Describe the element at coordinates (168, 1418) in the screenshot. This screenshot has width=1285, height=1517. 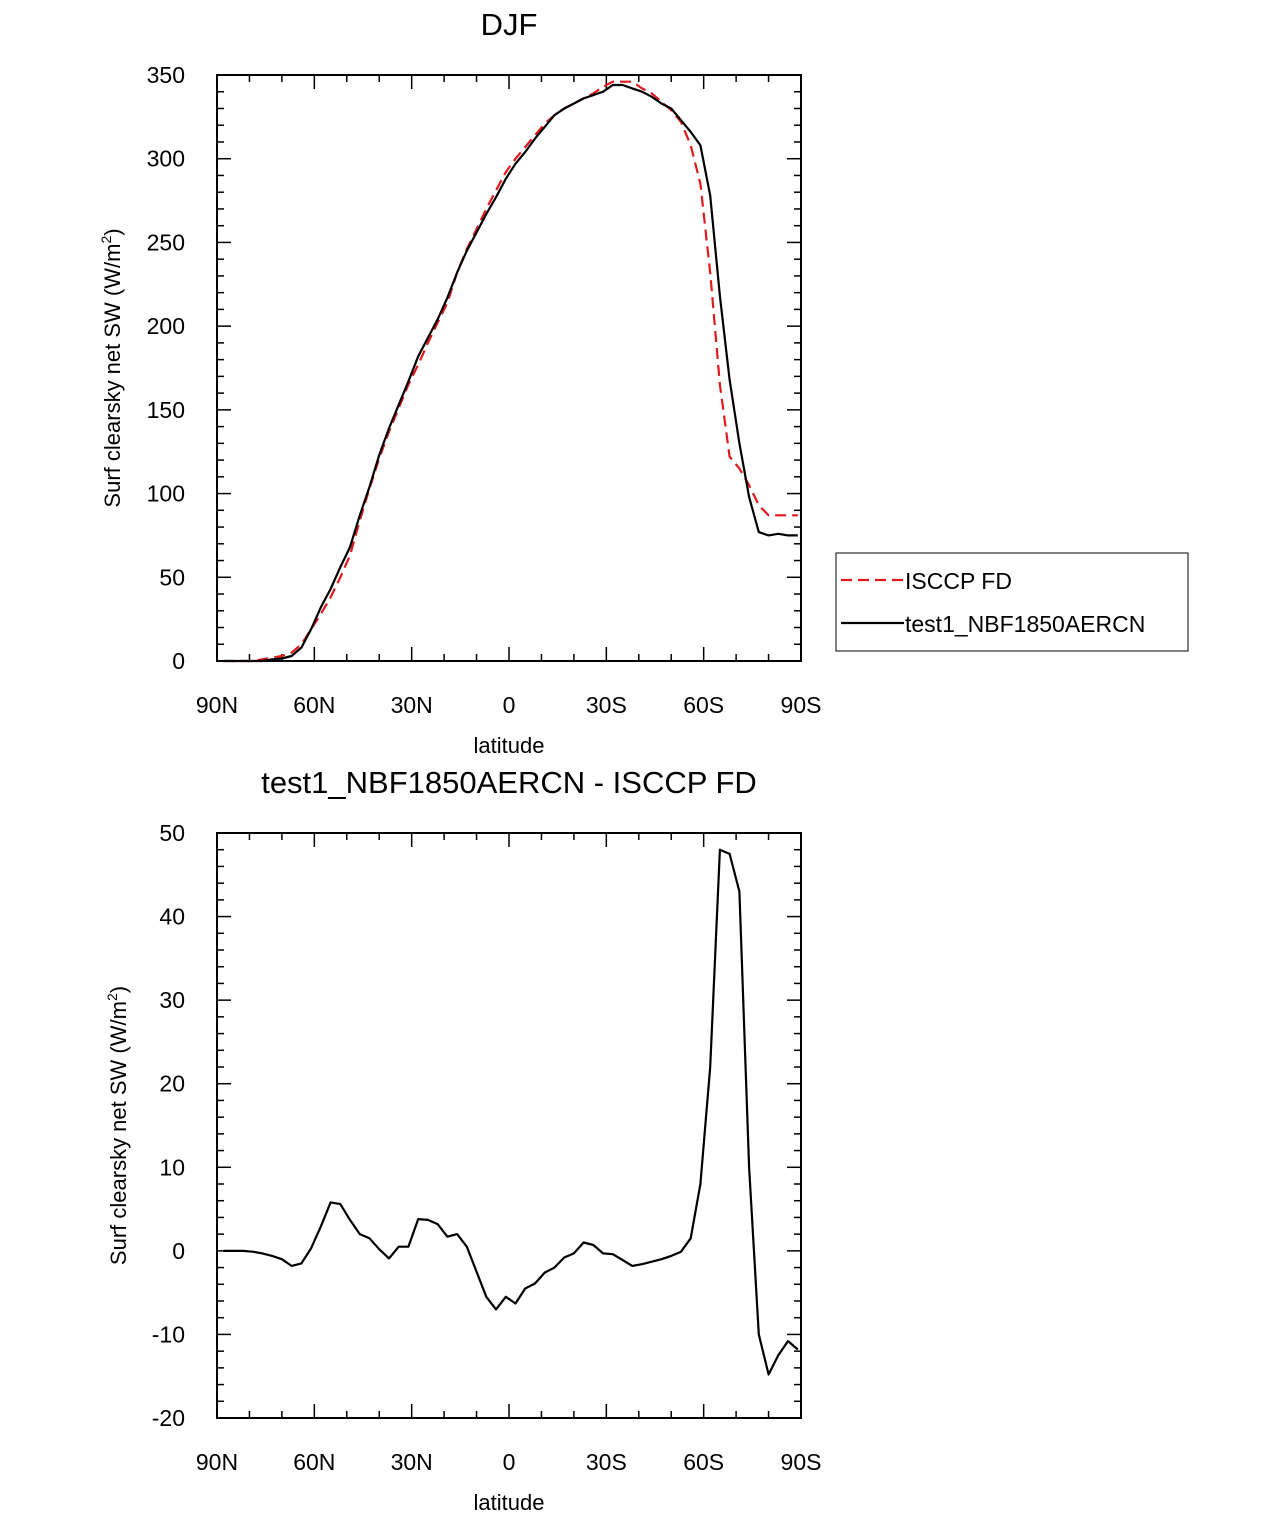
I see `y-tick-label: -20` at that location.